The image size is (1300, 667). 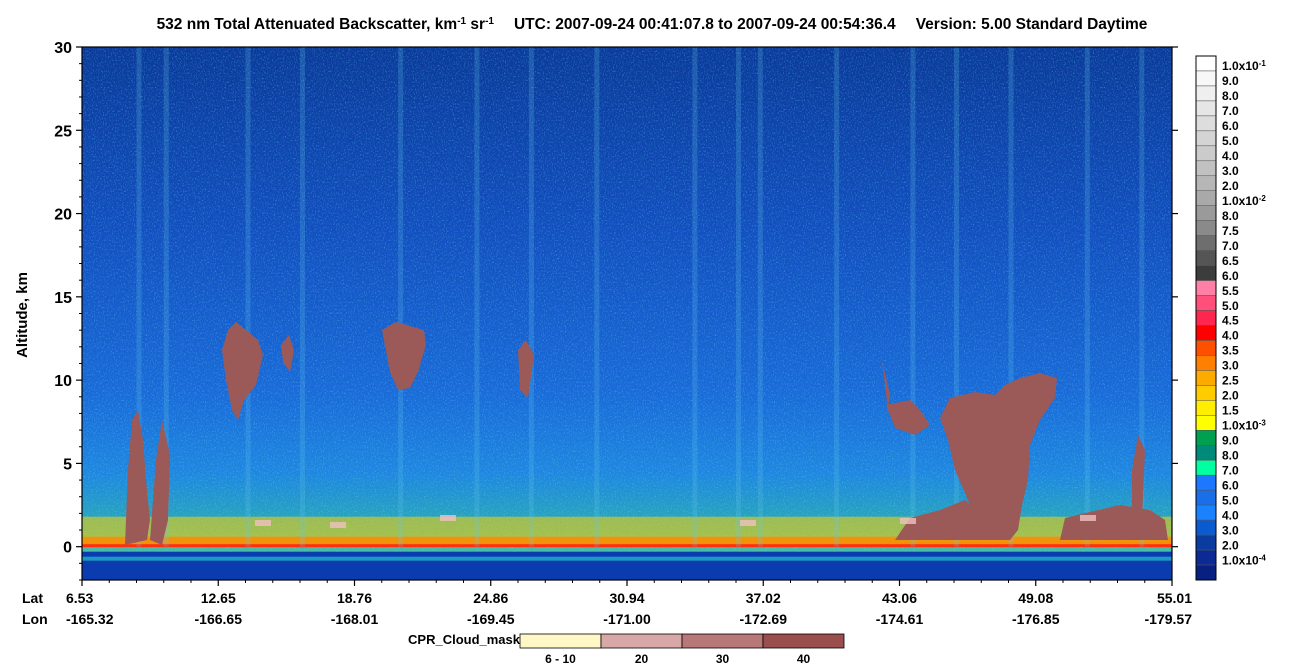 What do you see at coordinates (899, 598) in the screenshot?
I see `lat-tick-label: 43.06` at bounding box center [899, 598].